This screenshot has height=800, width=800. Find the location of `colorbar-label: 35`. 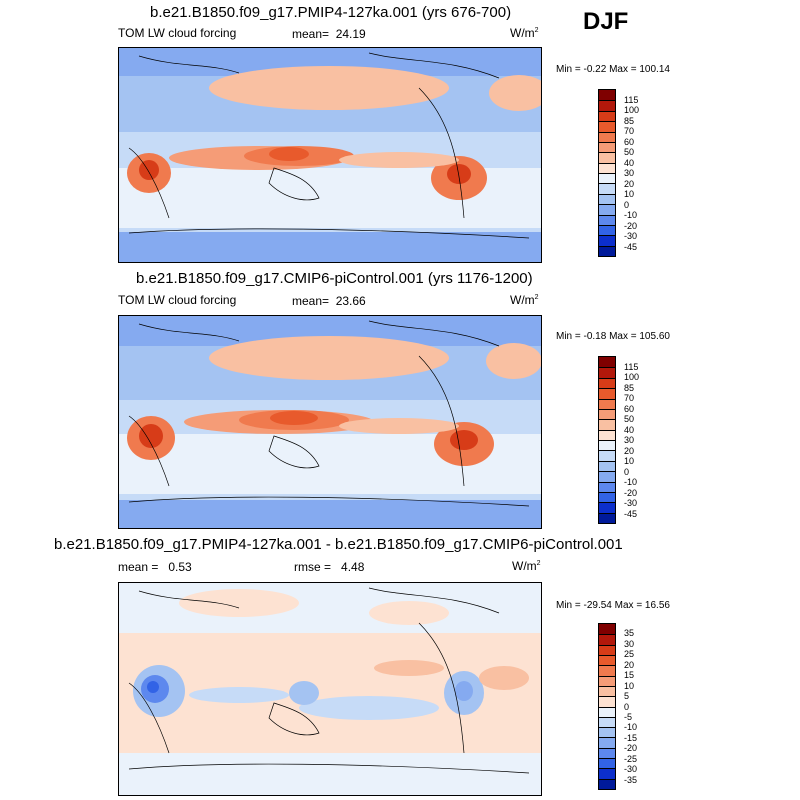

colorbar-label: 35 is located at coordinates (629, 633).